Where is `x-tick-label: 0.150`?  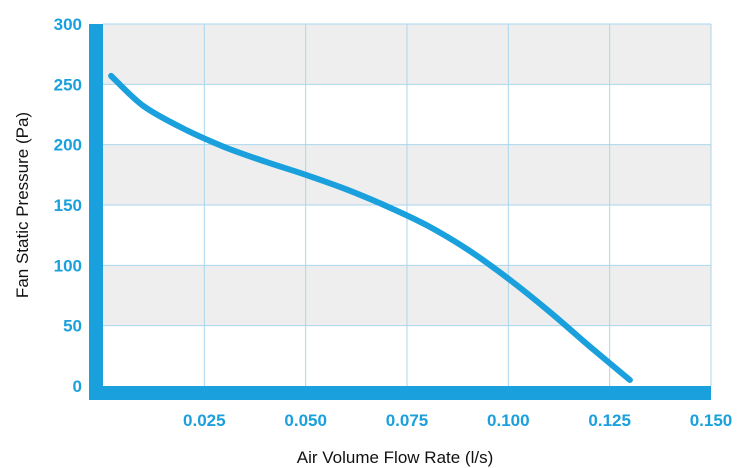
x-tick-label: 0.150 is located at coordinates (711, 420).